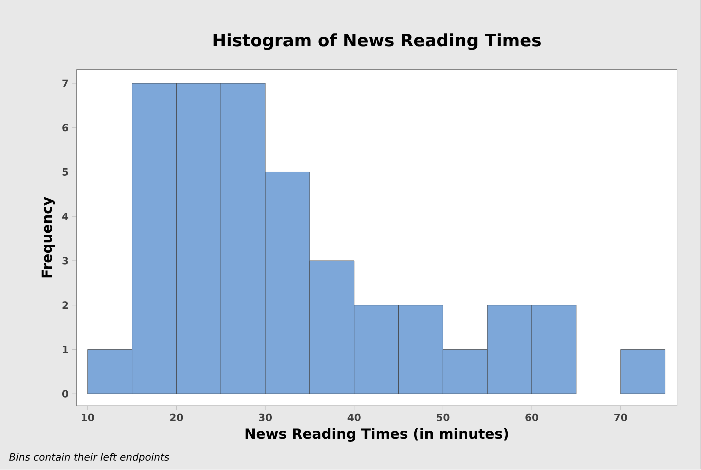  I want to click on y-tick-label: 2, so click(65, 306).